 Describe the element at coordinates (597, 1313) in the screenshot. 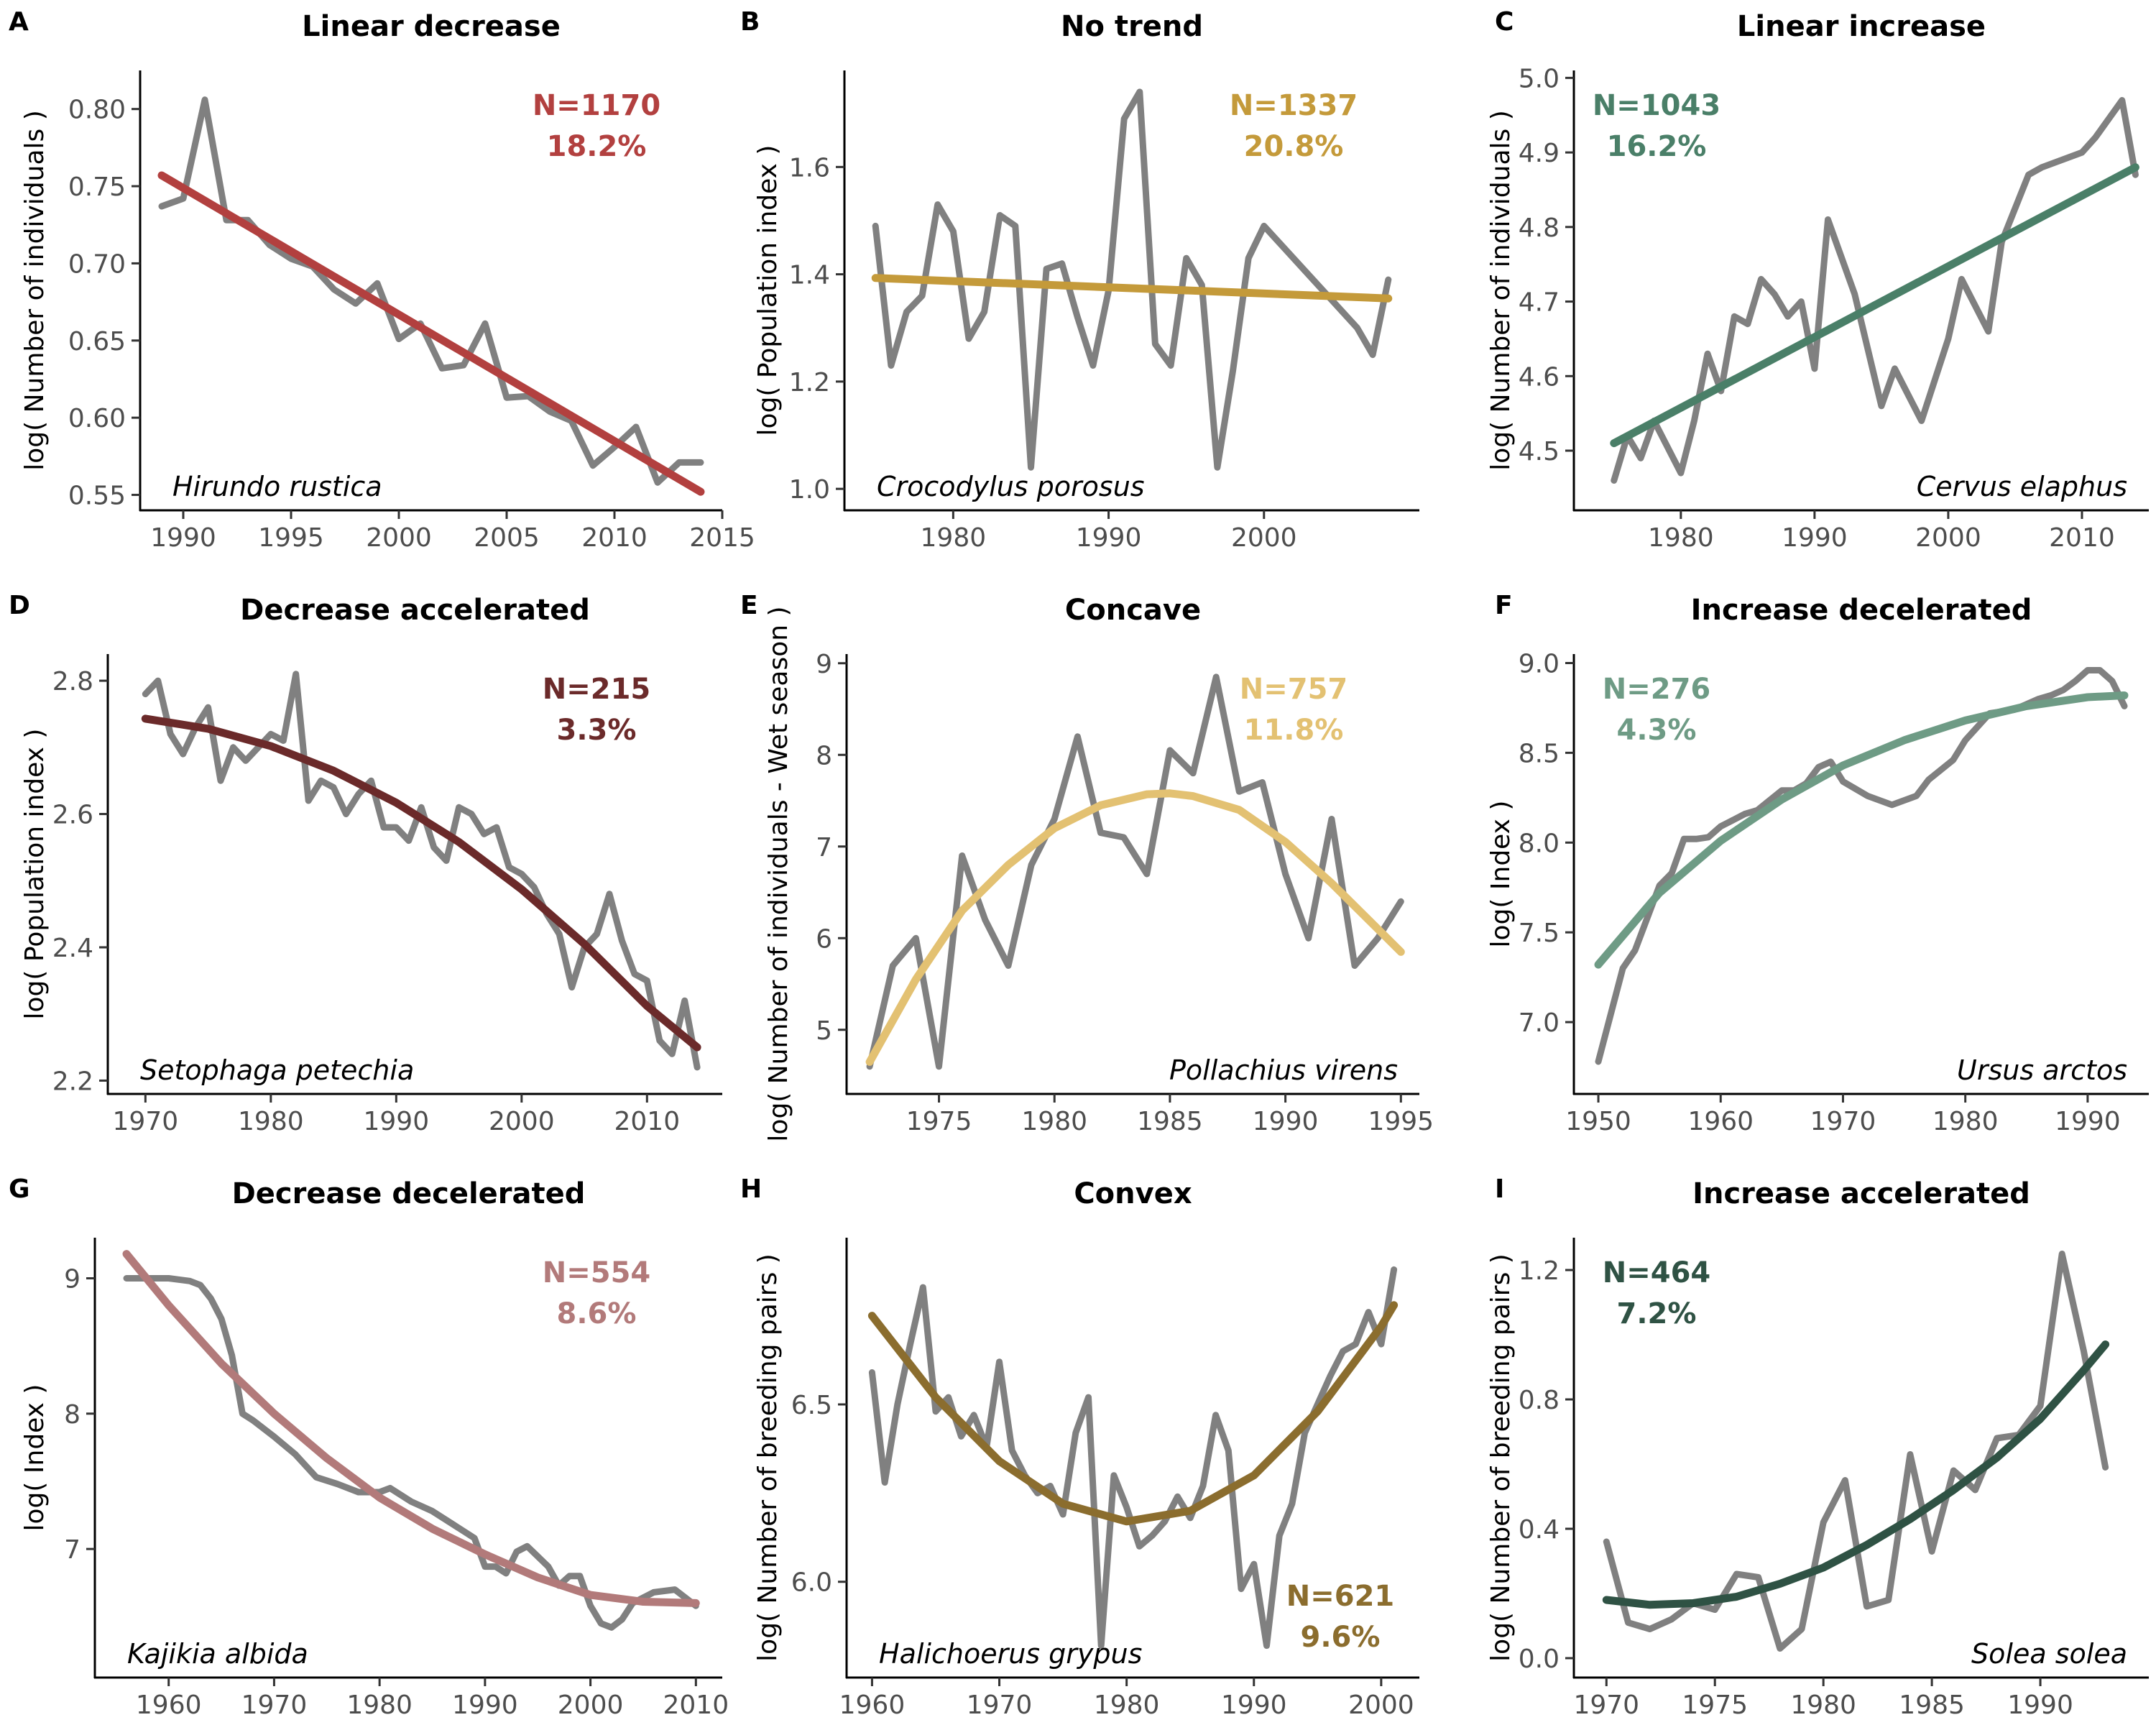

I see `percentage-label: 8.6%` at that location.